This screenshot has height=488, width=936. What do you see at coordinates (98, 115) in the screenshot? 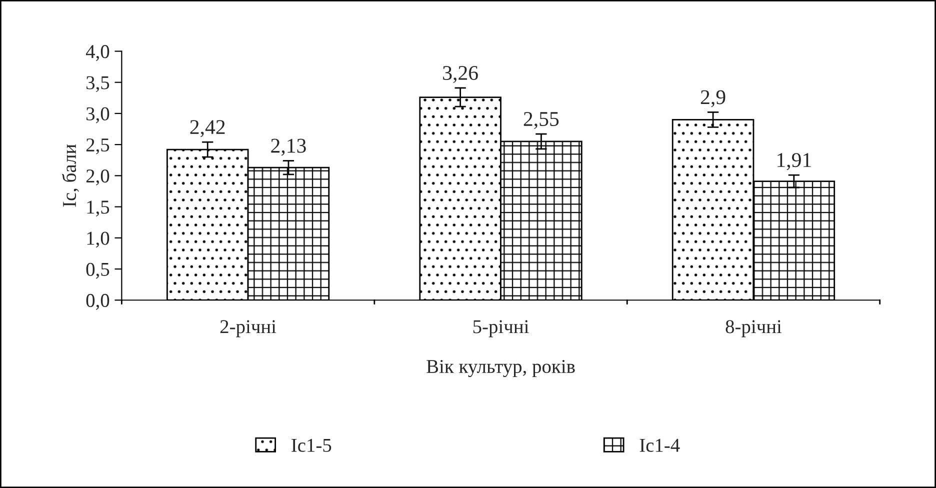
I see `y-tick-label: 3,0` at bounding box center [98, 115].